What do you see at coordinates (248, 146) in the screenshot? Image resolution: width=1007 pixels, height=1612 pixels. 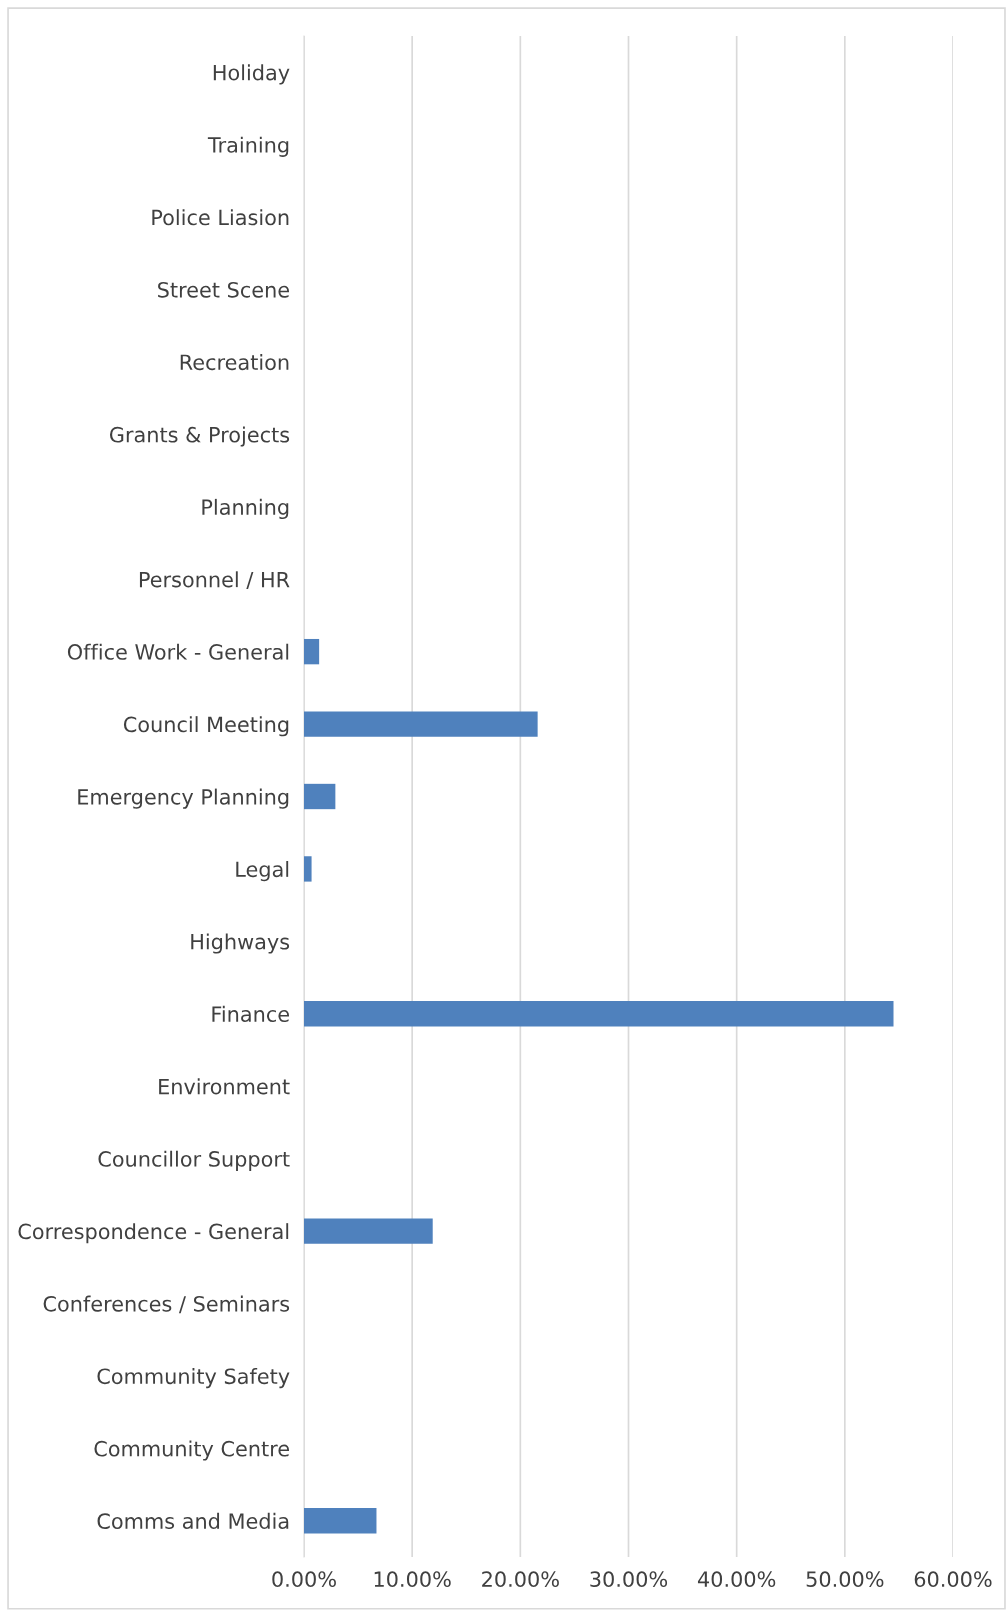 I see `y-tick-label: Training` at bounding box center [248, 146].